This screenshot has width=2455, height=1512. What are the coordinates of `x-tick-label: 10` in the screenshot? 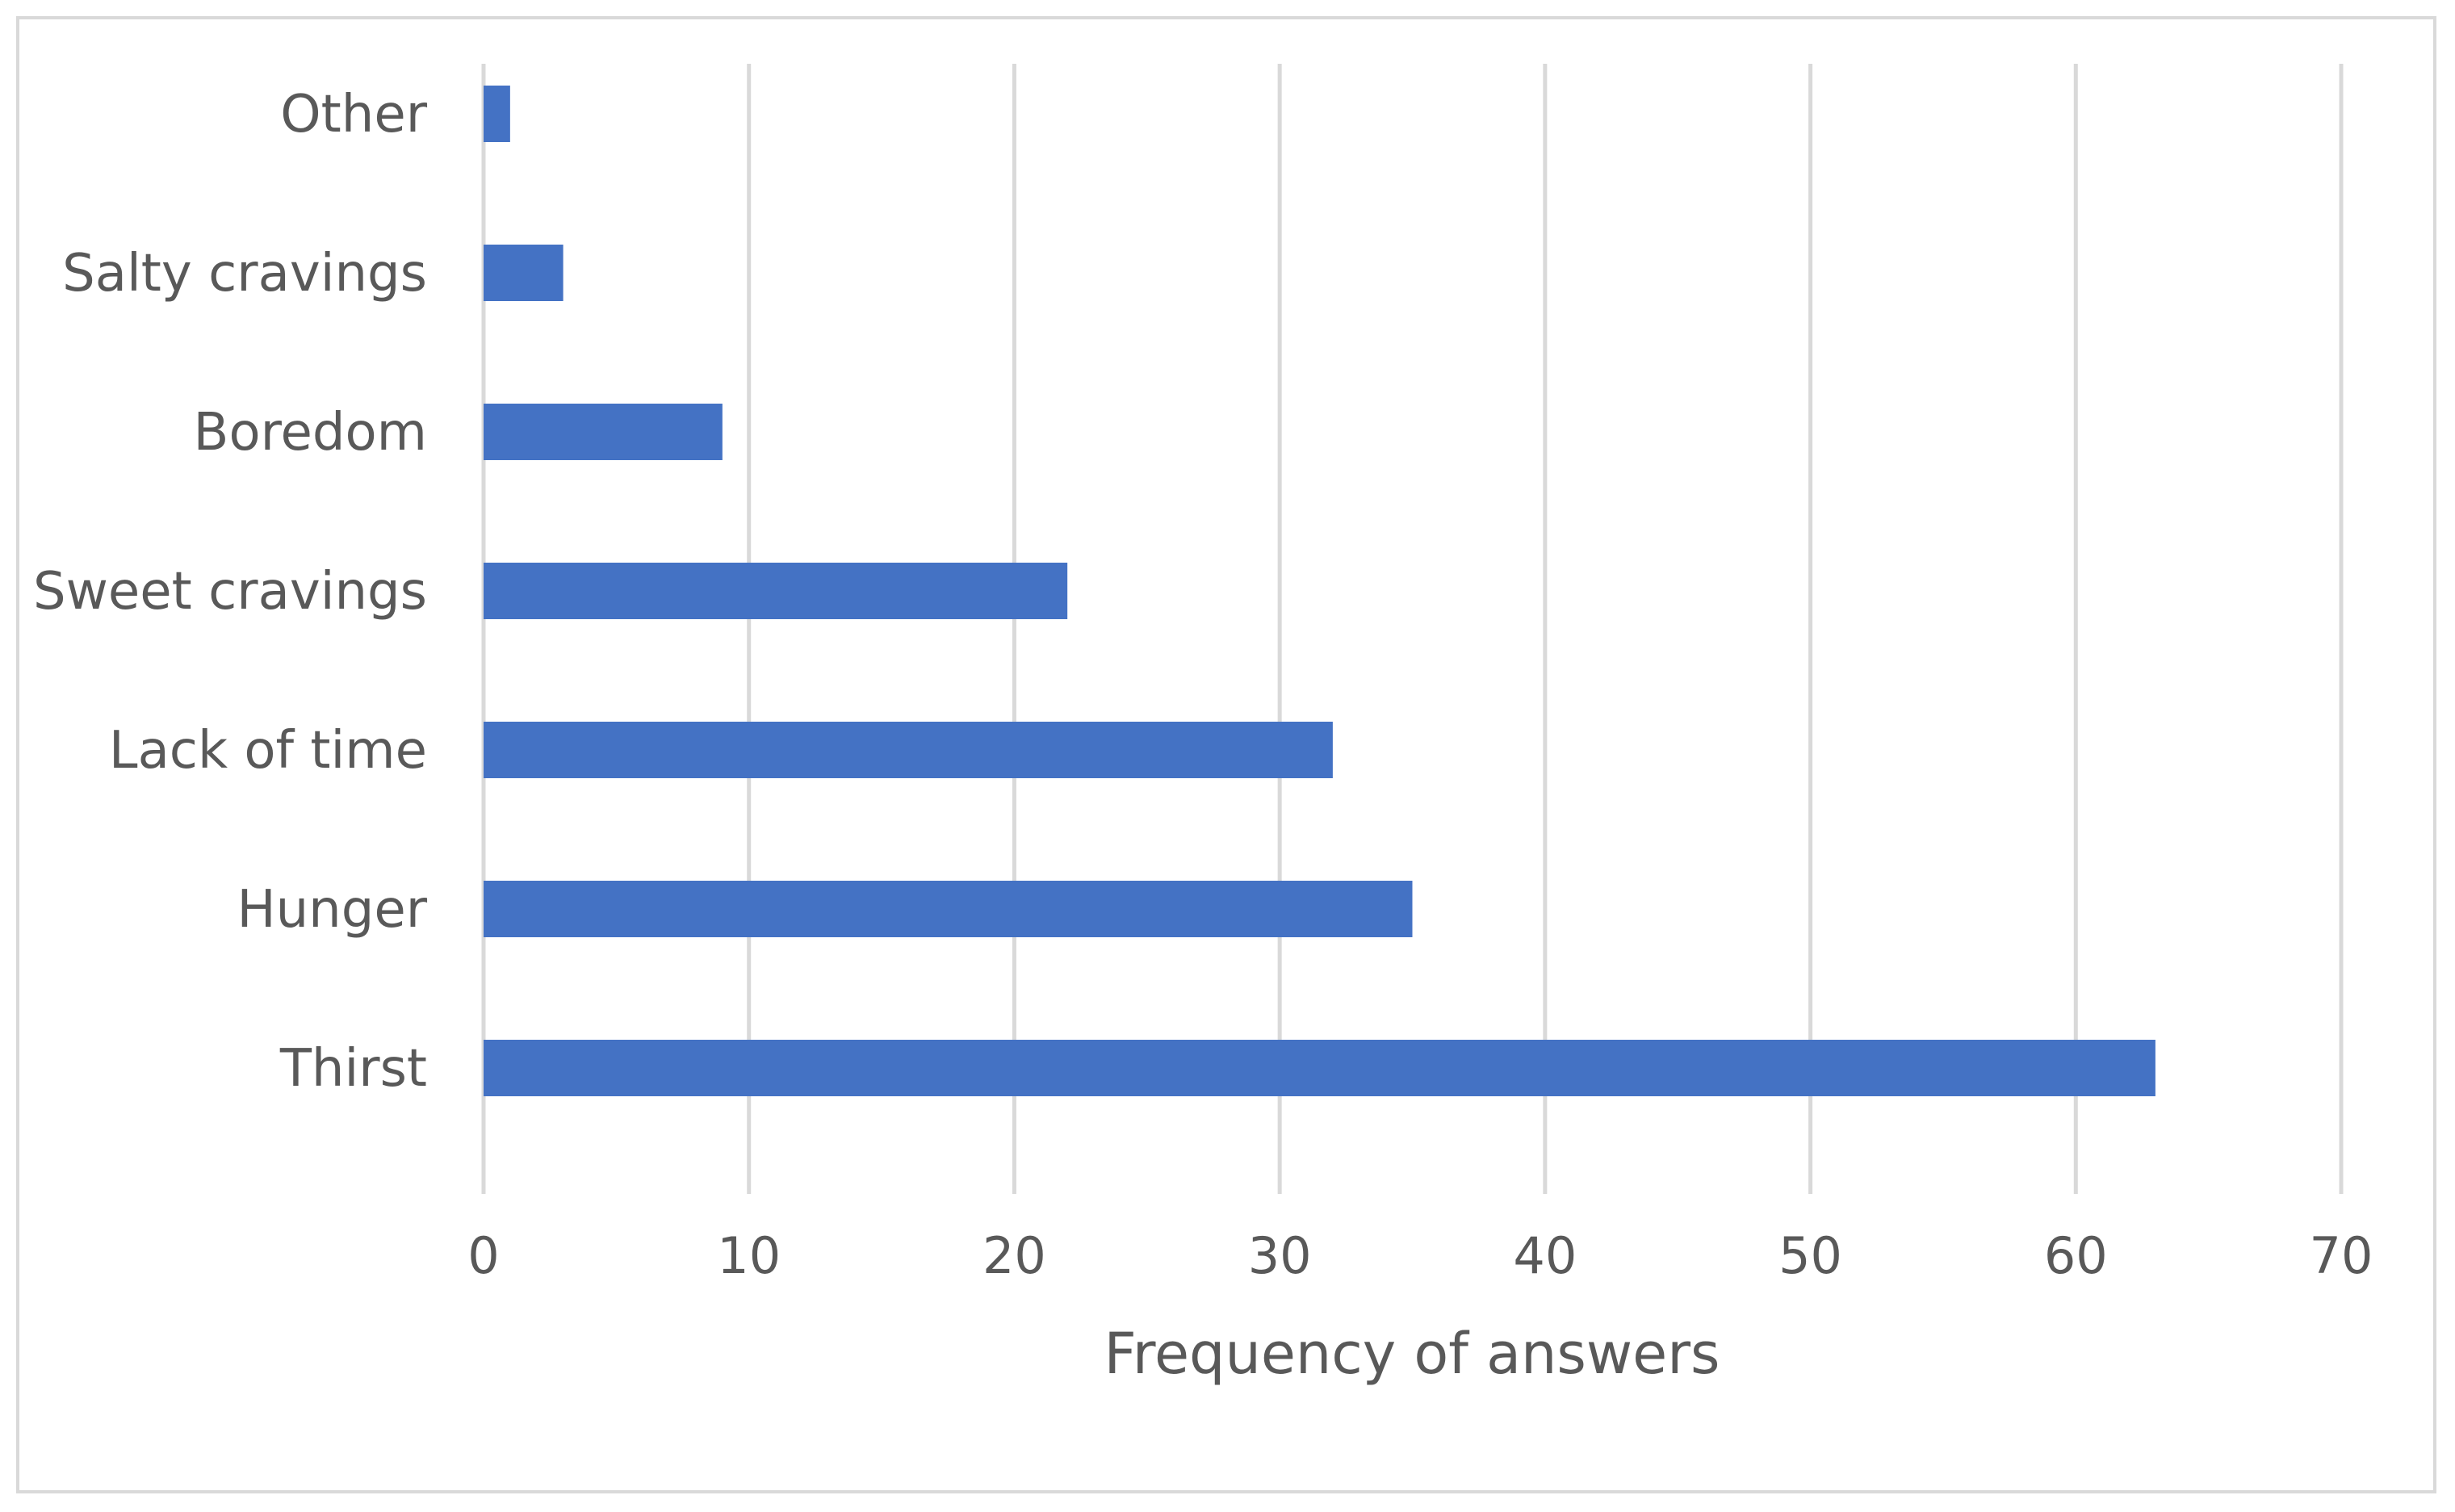 It's located at (749, 1255).